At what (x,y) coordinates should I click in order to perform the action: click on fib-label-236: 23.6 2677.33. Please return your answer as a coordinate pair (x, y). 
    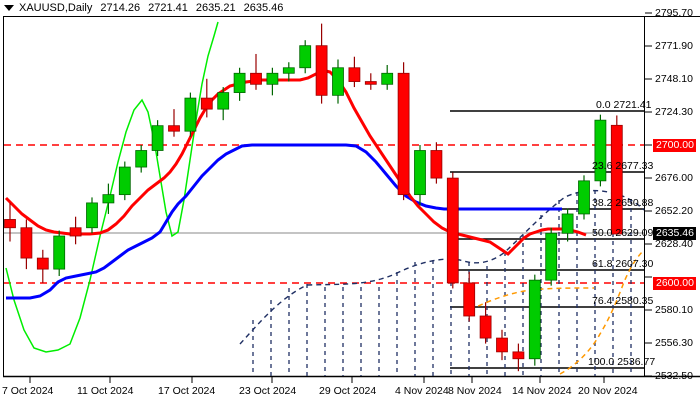
    Looking at the image, I should click on (623, 166).